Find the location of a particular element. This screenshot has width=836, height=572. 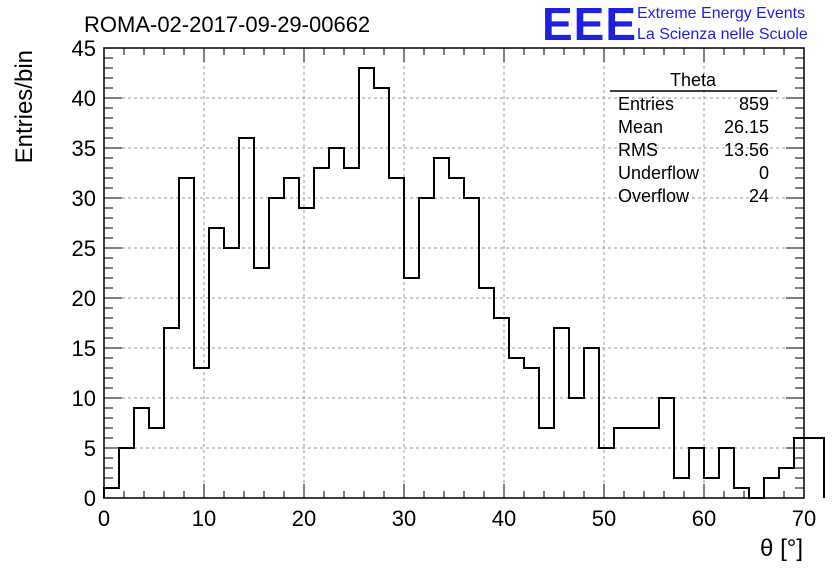

x-tick-label: 20 is located at coordinates (304, 518).